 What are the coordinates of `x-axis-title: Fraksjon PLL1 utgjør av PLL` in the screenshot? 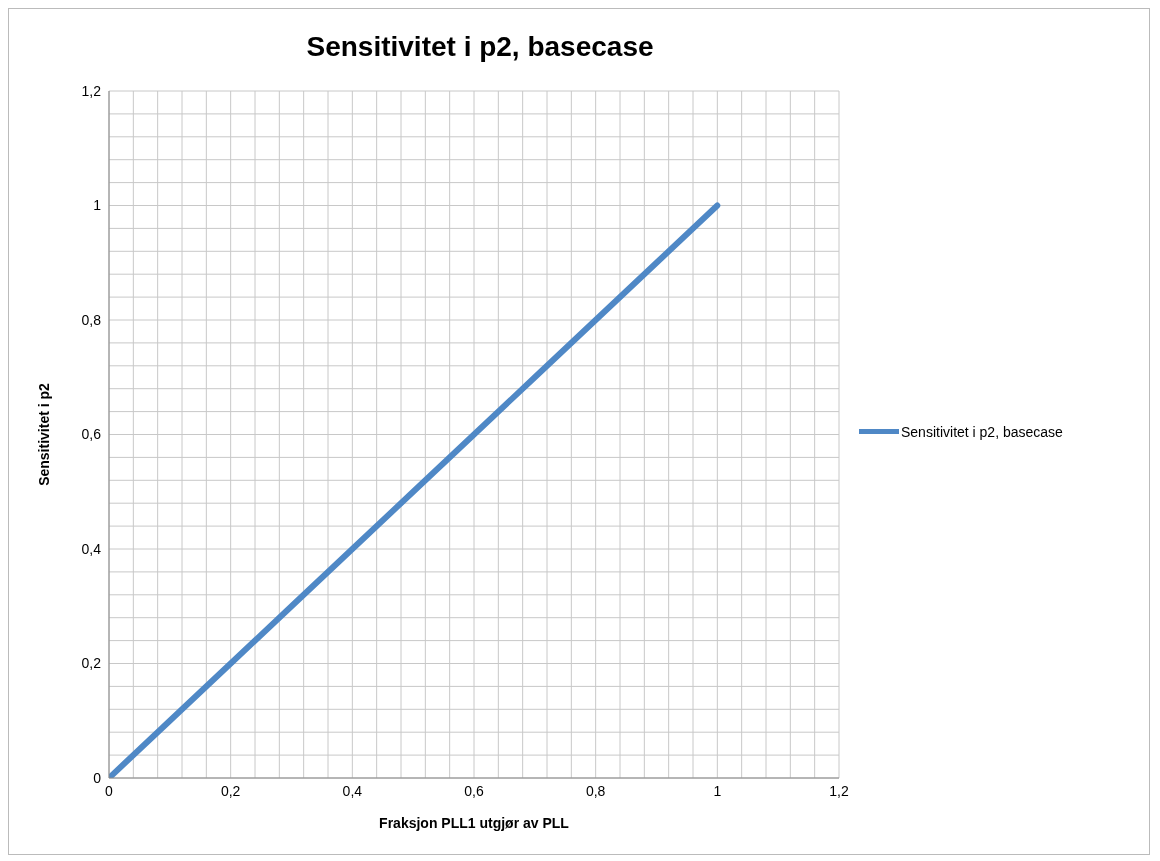 It's located at (474, 823).